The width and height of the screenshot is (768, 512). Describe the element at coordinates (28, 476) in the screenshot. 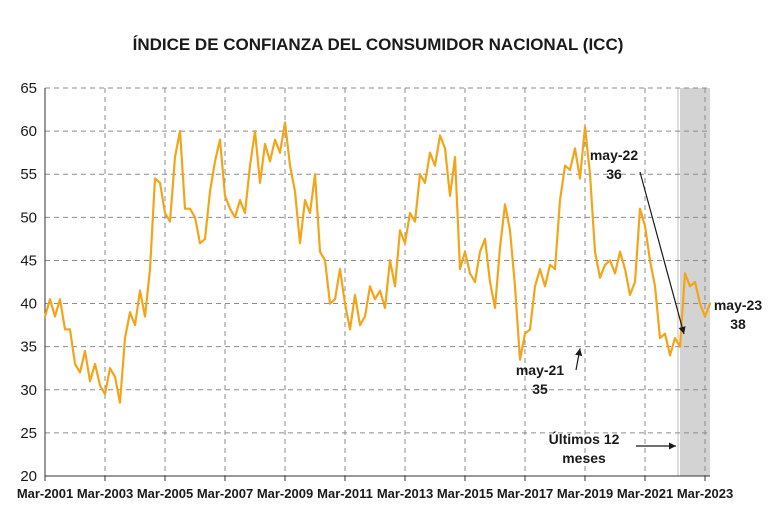

I see `y-tick-label: 20` at that location.